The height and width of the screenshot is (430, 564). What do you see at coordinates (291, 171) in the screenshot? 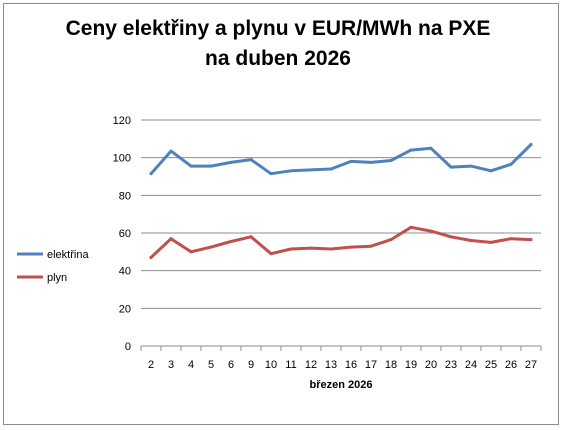
I see `data-point-elektřina-11` at bounding box center [291, 171].